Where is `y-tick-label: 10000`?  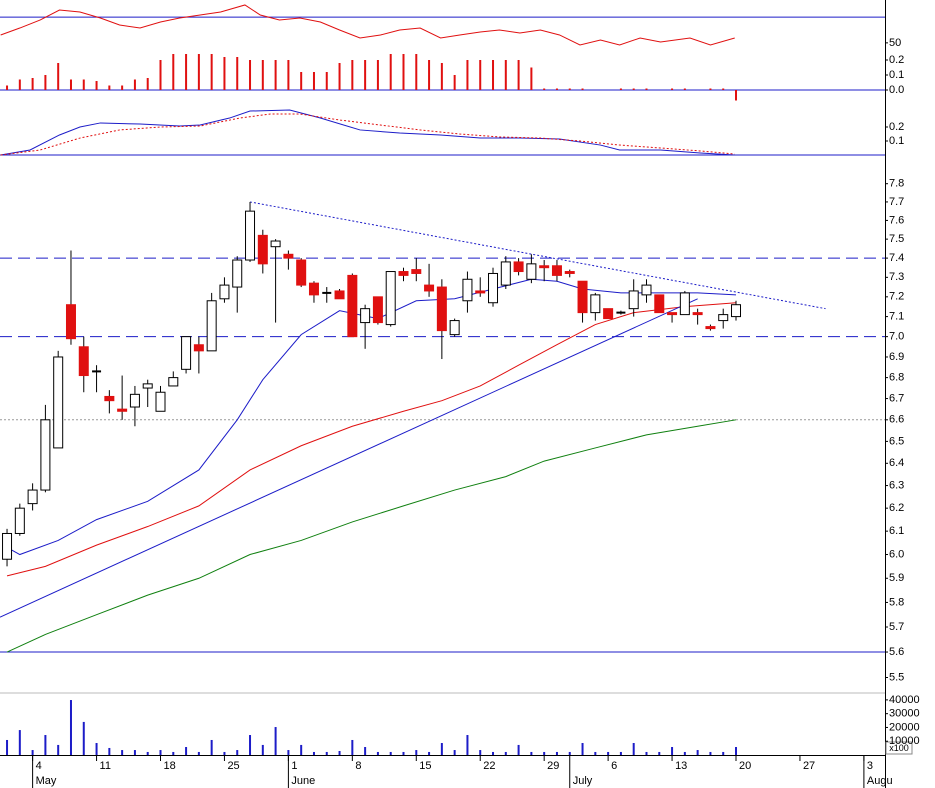 y-tick-label: 10000 is located at coordinates (904, 741).